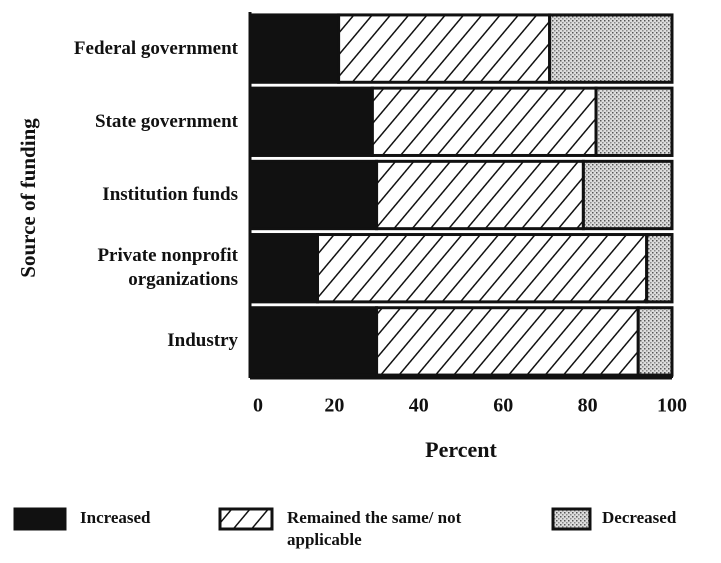 The width and height of the screenshot is (721, 563). What do you see at coordinates (115, 517) in the screenshot?
I see `legend-label: Increased` at bounding box center [115, 517].